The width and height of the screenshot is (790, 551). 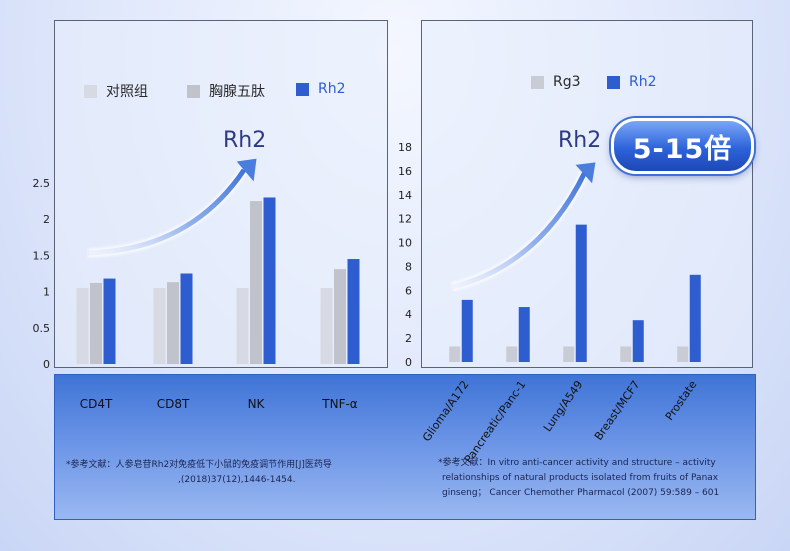 What do you see at coordinates (523, 227) in the screenshot?
I see `trend-arrow-right` at bounding box center [523, 227].